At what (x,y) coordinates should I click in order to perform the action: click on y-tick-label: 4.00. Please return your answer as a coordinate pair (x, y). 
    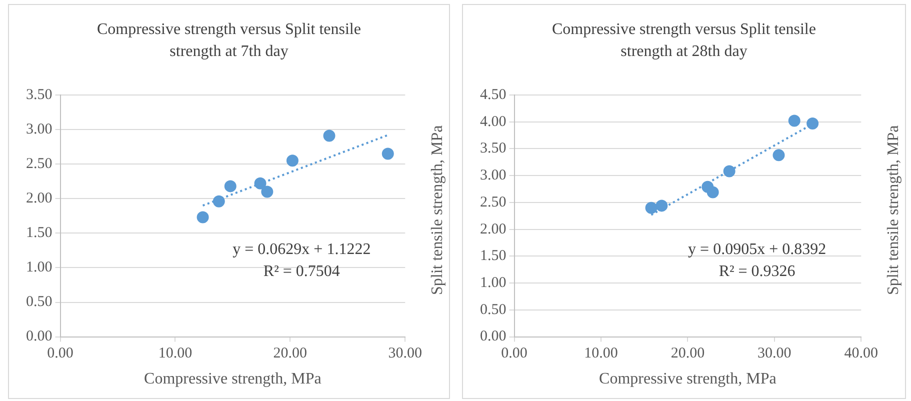
    Looking at the image, I should click on (493, 122).